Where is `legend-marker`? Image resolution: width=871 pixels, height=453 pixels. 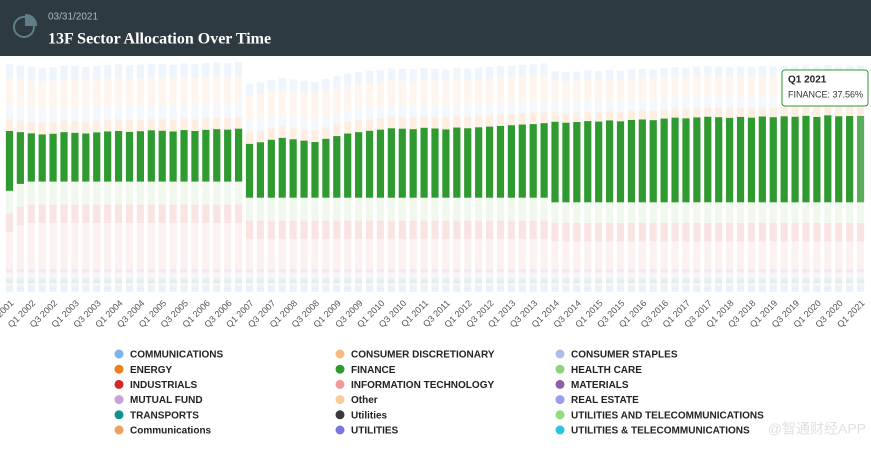
legend-marker is located at coordinates (119, 369).